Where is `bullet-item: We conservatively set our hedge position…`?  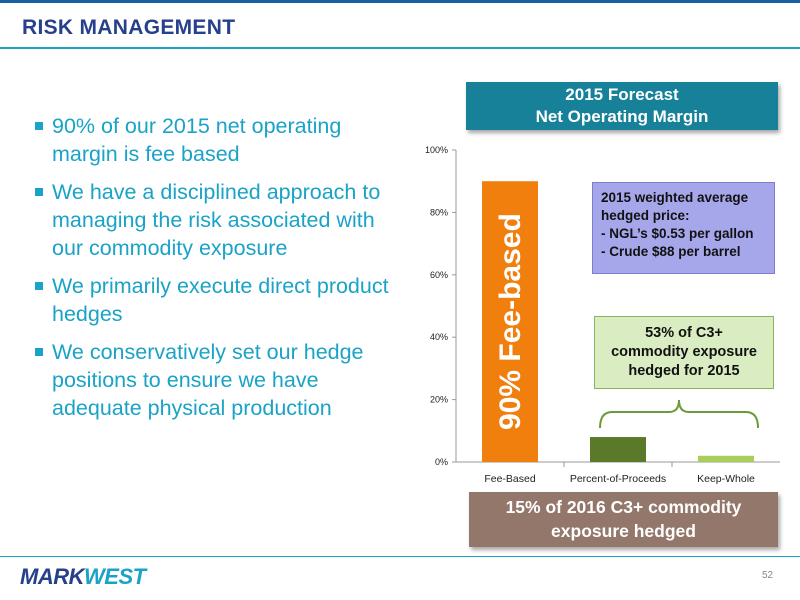
bullet-item: We conservatively set our hedge position… is located at coordinates (214, 380).